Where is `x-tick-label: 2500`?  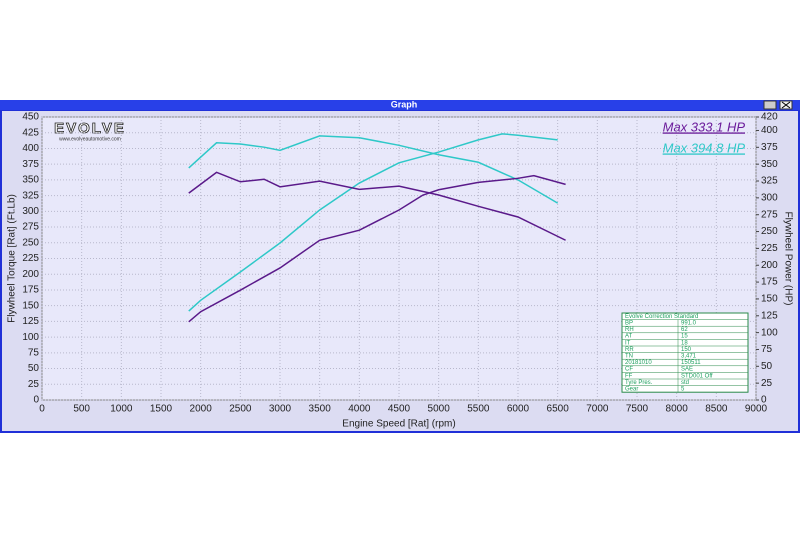 x-tick-label: 2500 is located at coordinates (240, 409).